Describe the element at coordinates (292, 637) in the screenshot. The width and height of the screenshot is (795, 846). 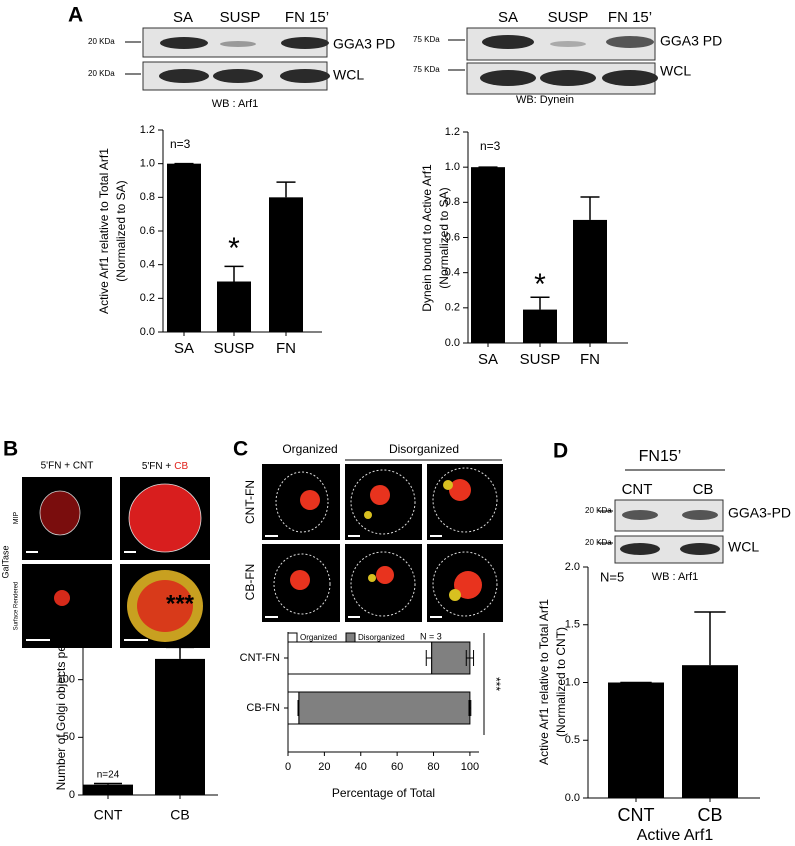
I see `legend-swatch` at that location.